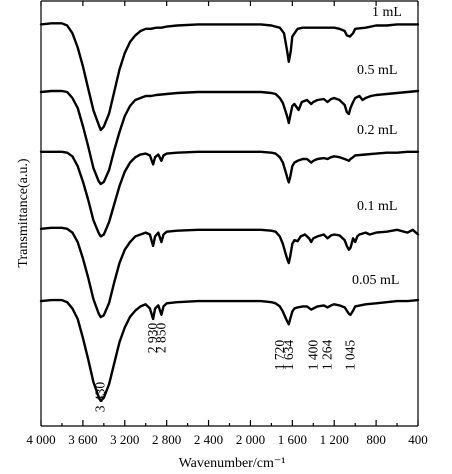 This screenshot has width=452, height=474. What do you see at coordinates (23, 212) in the screenshot?
I see `y-axis-label: Transmittance(a.u.)` at bounding box center [23, 212].